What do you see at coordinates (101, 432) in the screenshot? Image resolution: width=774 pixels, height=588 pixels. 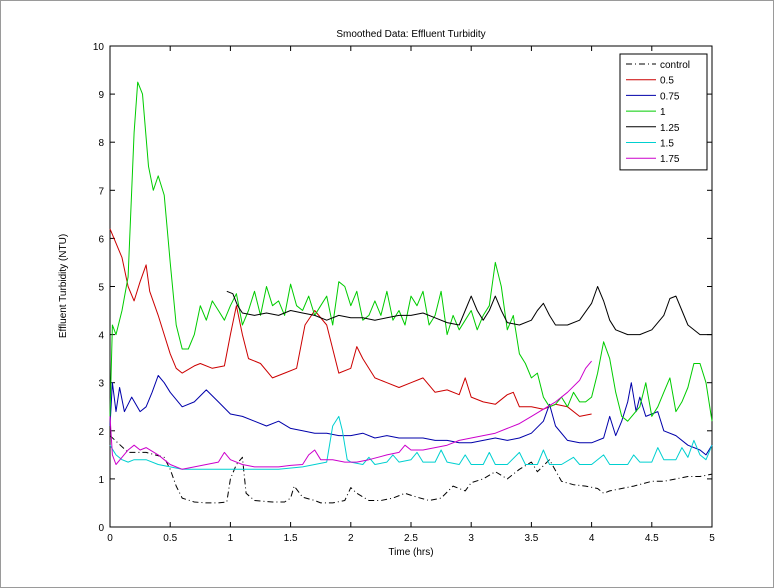 I see `y-tick-label: 2` at bounding box center [101, 432].